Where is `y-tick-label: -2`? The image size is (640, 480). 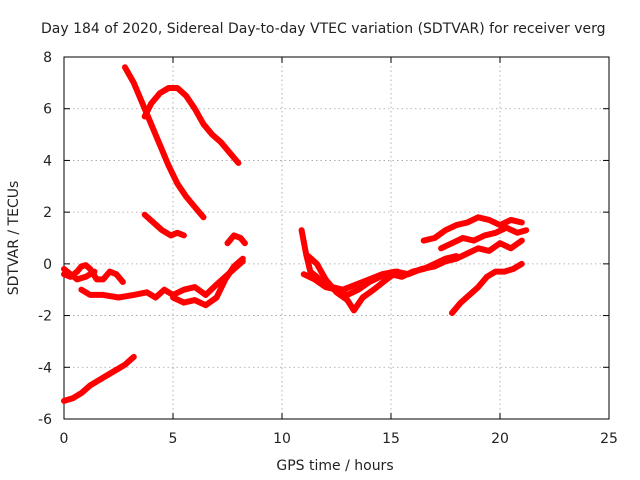 y-tick-label: -2 is located at coordinates (45, 317).